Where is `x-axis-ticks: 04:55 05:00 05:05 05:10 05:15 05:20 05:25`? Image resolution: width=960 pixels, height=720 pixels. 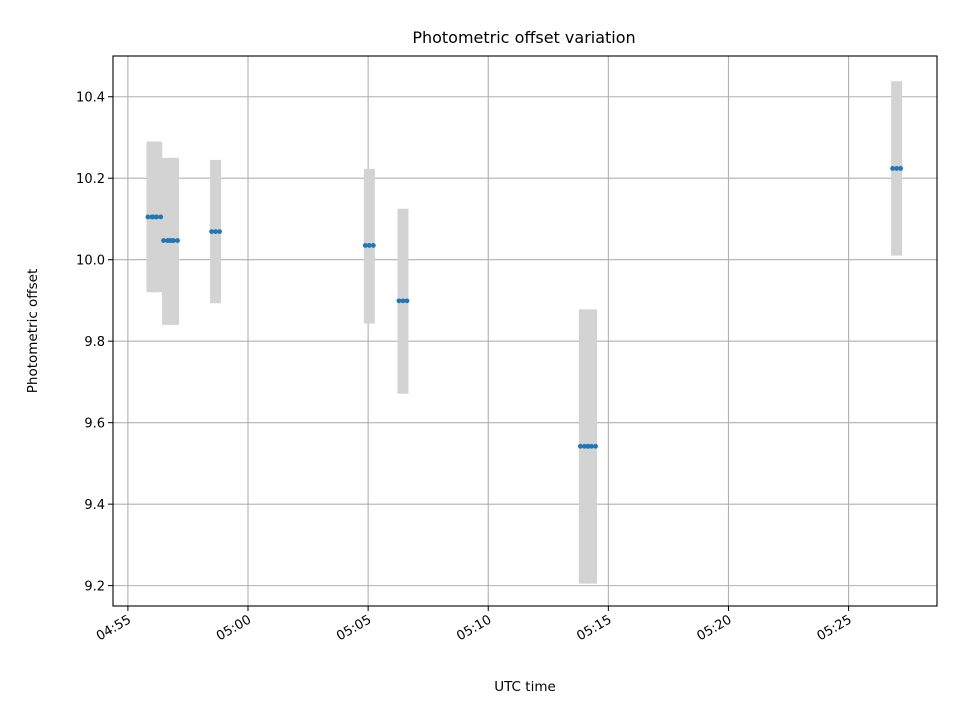
x-axis-ticks: 04:55 05:00 05:05 05:10 05:15 05:20 05:25 is located at coordinates (474, 625).